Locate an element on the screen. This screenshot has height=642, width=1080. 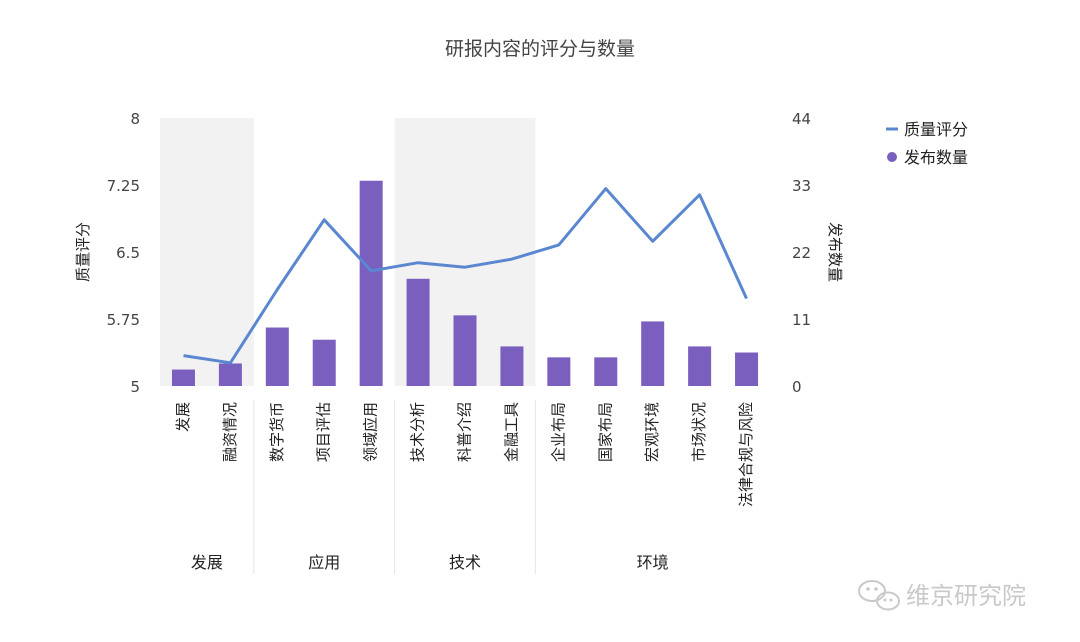
category-label: 项目评估 is located at coordinates (324, 432).